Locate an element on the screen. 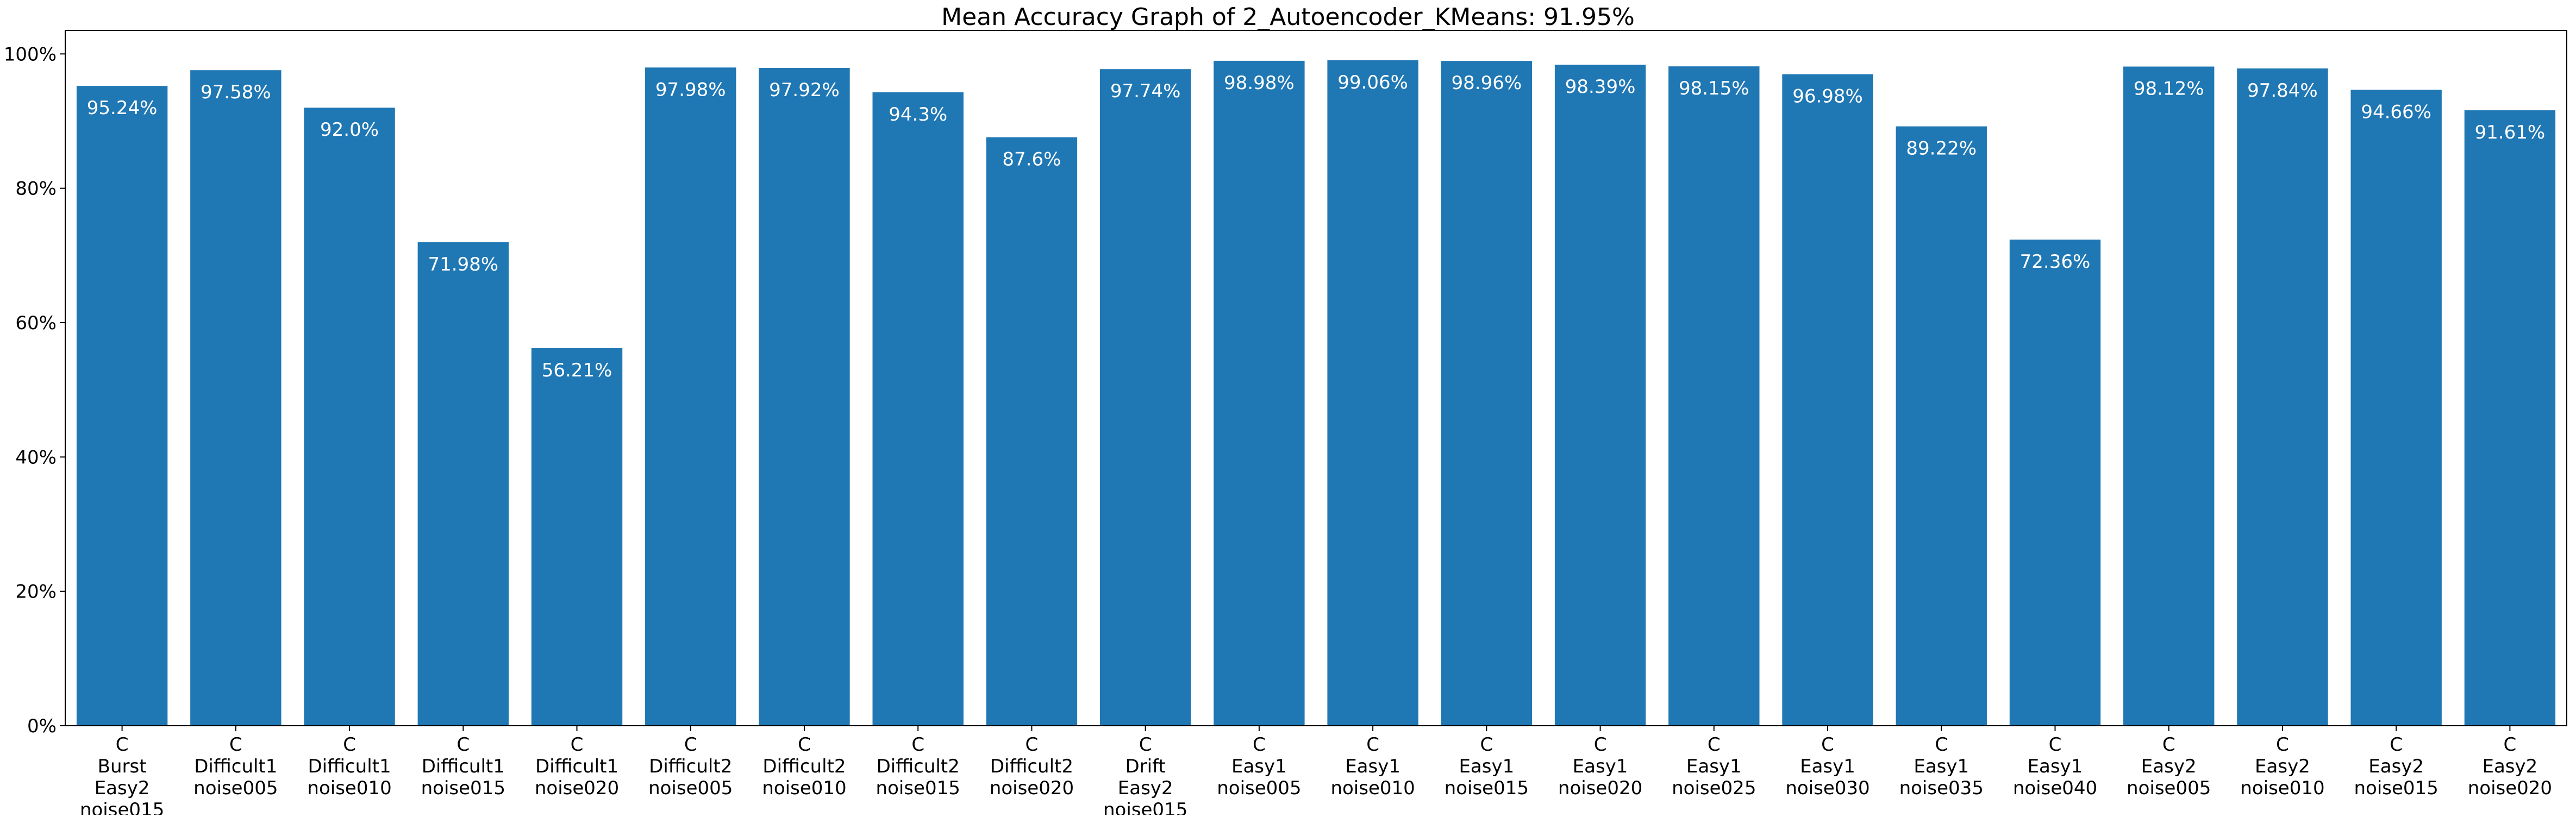 The image size is (2576, 817). data-label: 87.6% is located at coordinates (1031, 160).